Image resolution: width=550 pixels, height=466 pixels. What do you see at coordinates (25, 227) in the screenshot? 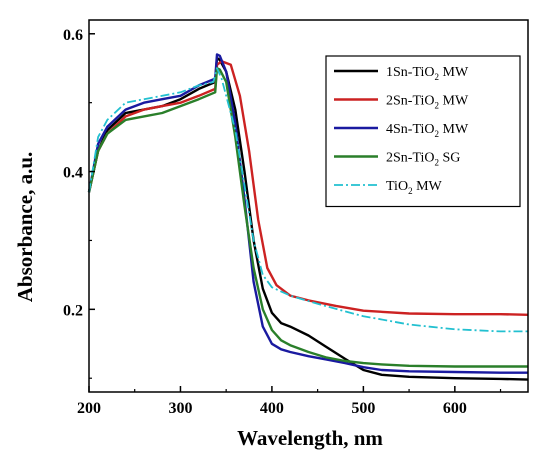
I see `y-axis-title: Absorbance, a.u.` at bounding box center [25, 227].